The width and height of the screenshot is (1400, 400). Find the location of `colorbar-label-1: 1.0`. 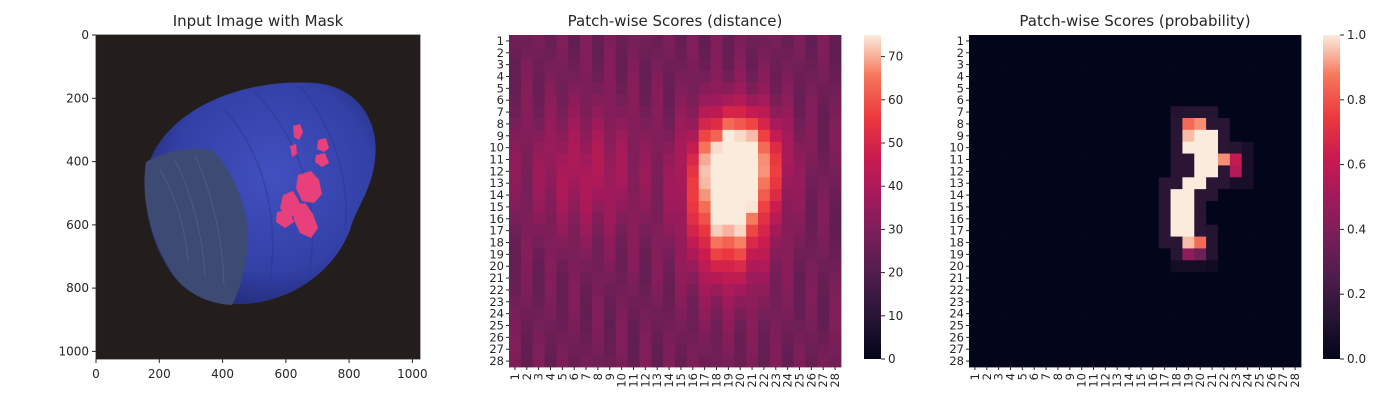

colorbar-label-1: 1.0 is located at coordinates (1356, 35).